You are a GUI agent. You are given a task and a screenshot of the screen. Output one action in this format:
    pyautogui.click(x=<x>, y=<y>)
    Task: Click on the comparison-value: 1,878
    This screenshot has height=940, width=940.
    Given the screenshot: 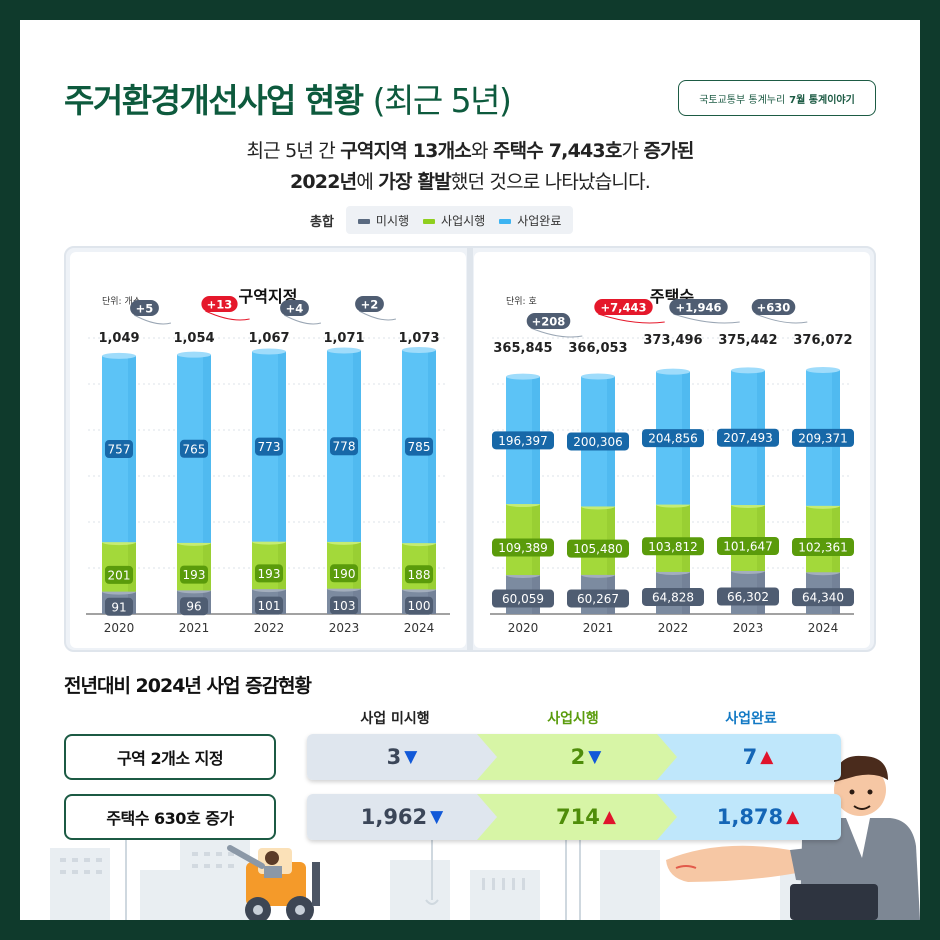 What is the action you would take?
    pyautogui.click(x=750, y=817)
    